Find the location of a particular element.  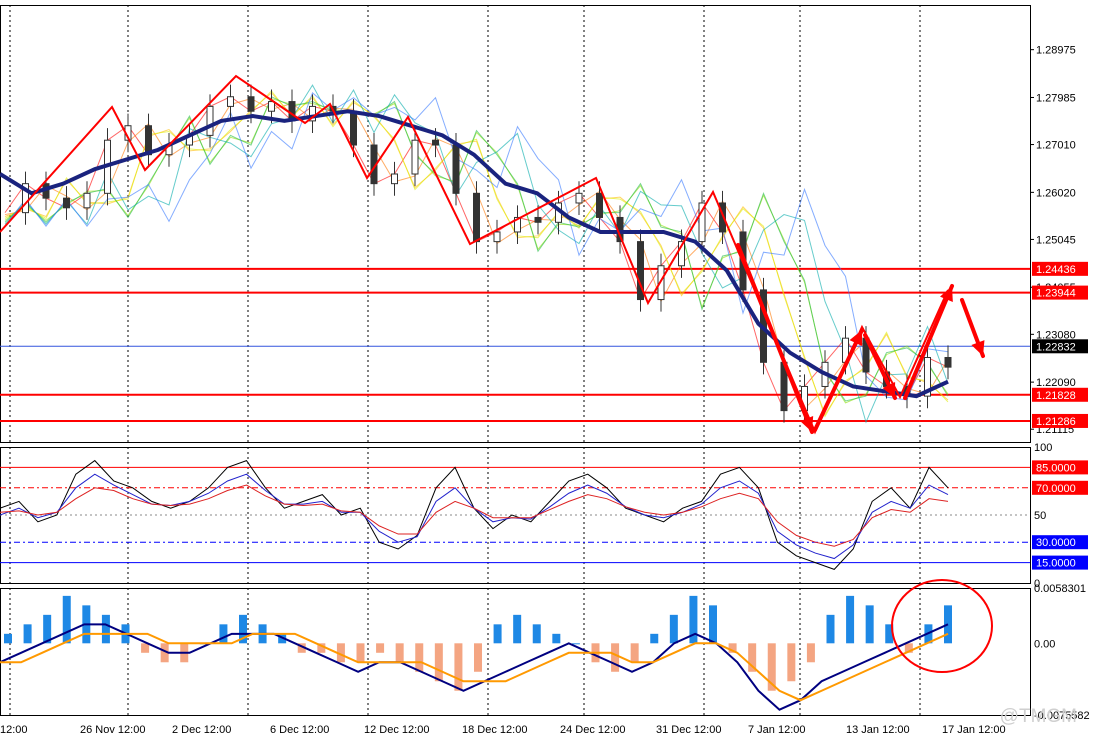

date-label: 12:00 is located at coordinates (14, 730).